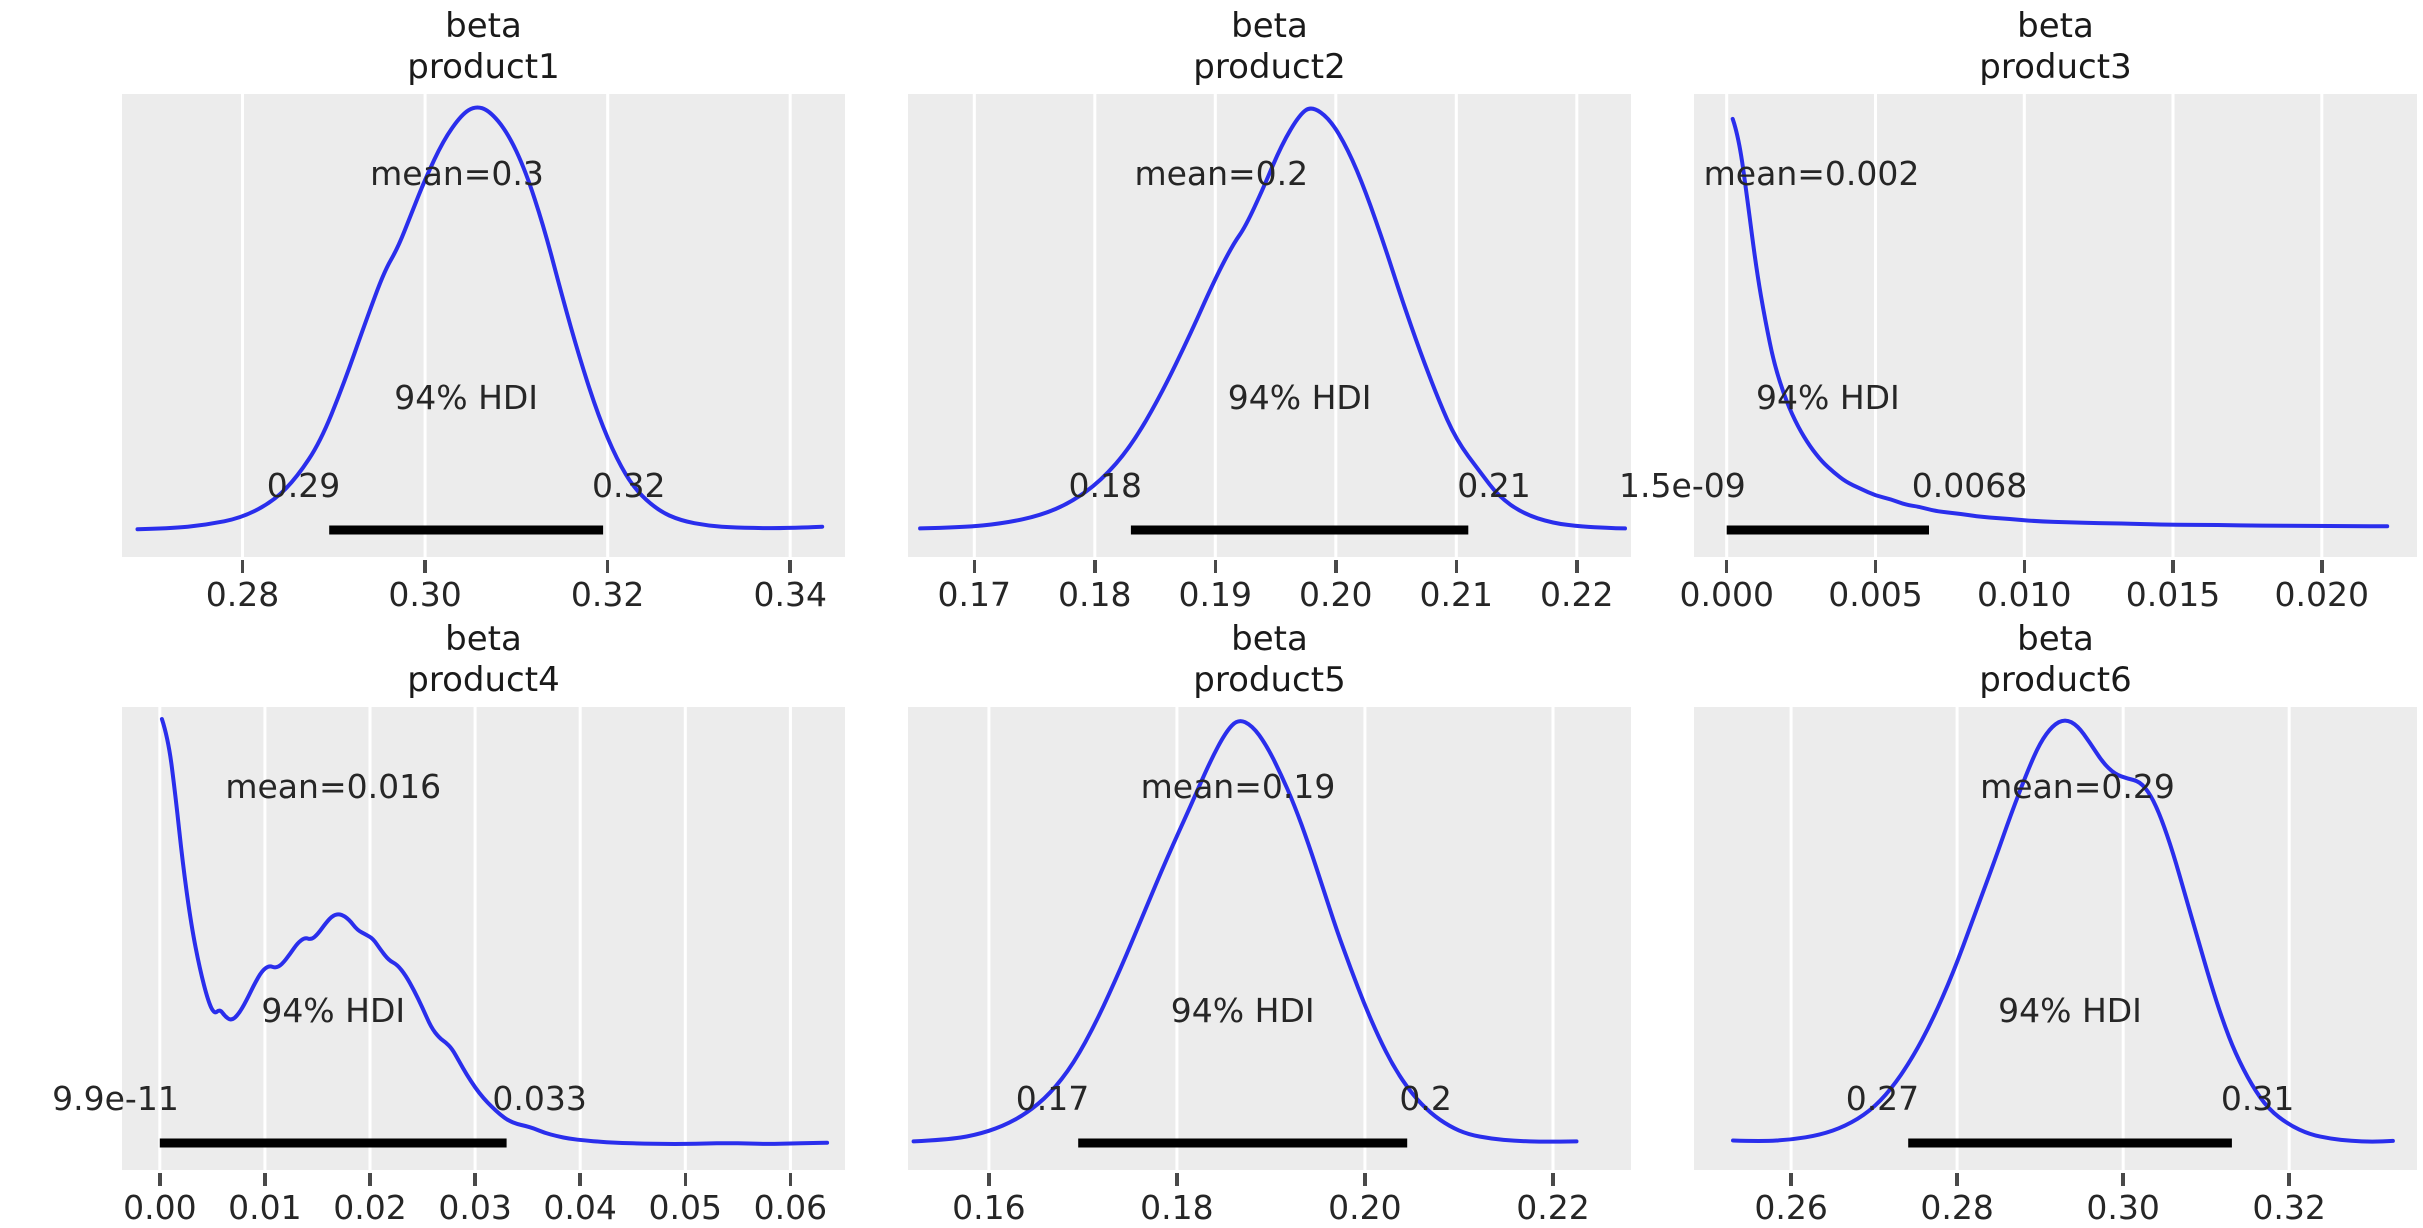  Describe the element at coordinates (629, 485) in the screenshot. I see `hdi-upper-label: 0.32` at that location.